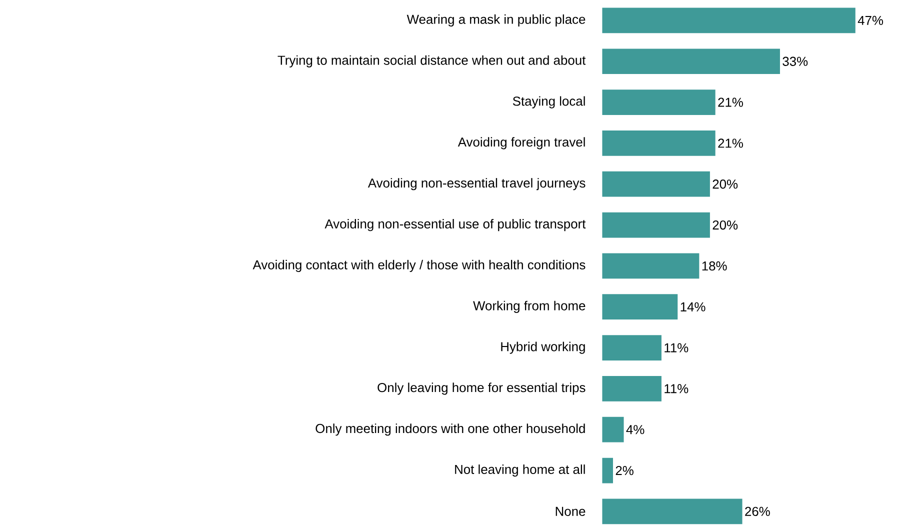 Image resolution: width=912 pixels, height=532 pixels. Describe the element at coordinates (548, 102) in the screenshot. I see `y-tick-label: Staying local` at that location.